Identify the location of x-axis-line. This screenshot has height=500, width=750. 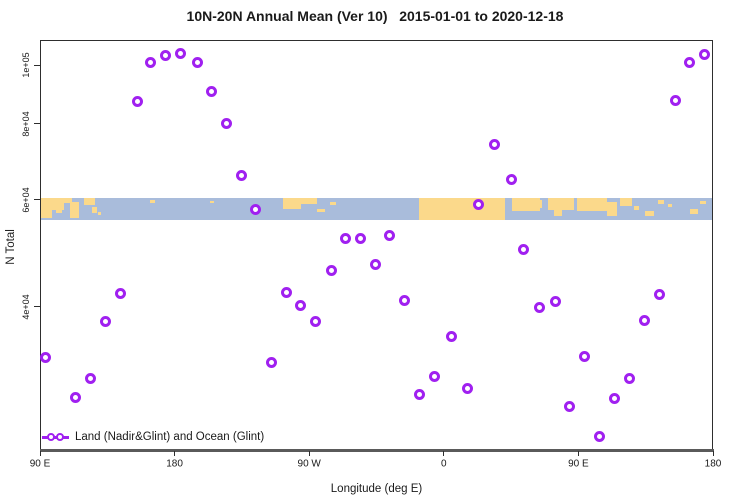
(377, 450).